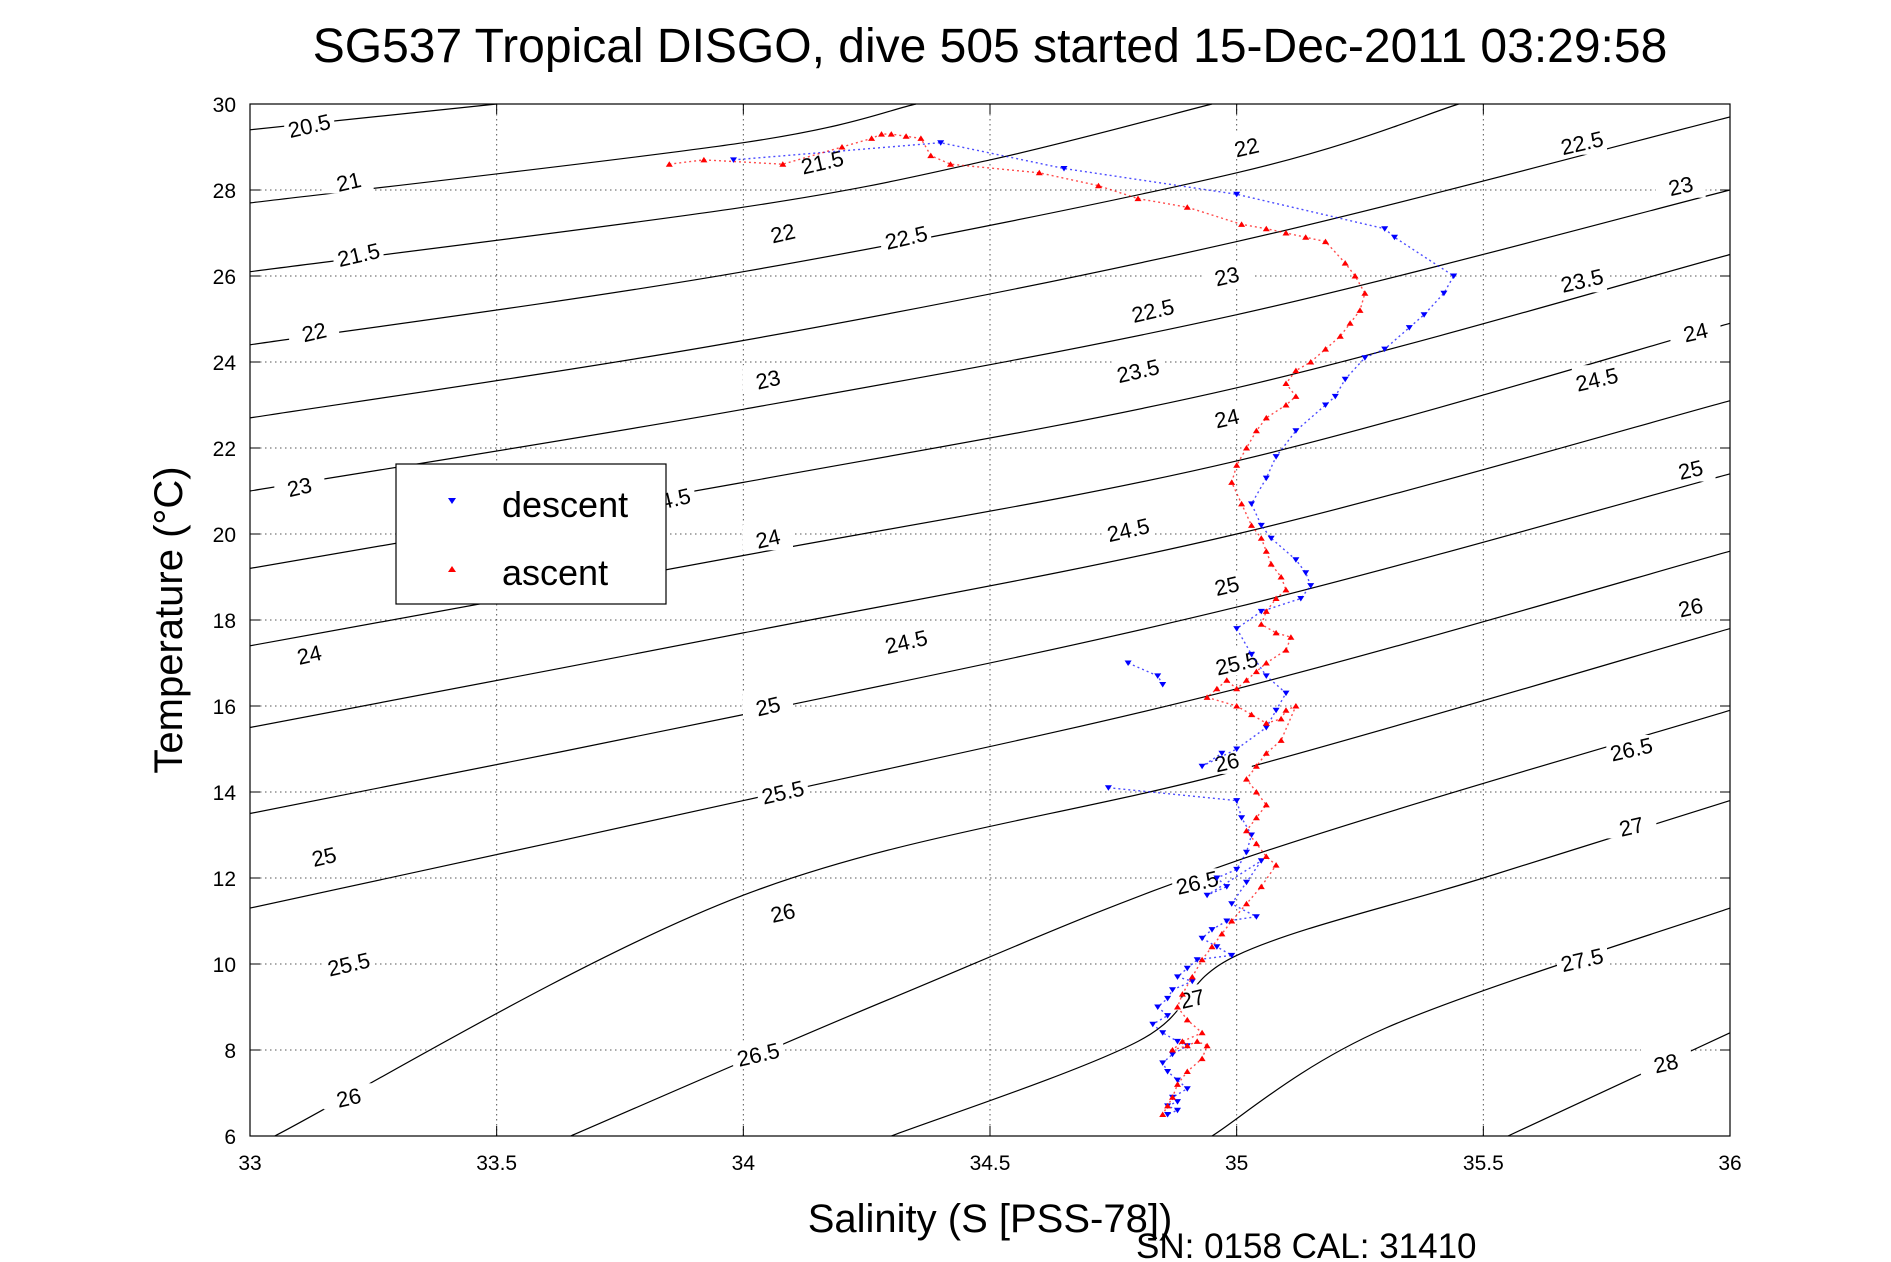  I want to click on legend-ascent-label: ascent, so click(555, 572).